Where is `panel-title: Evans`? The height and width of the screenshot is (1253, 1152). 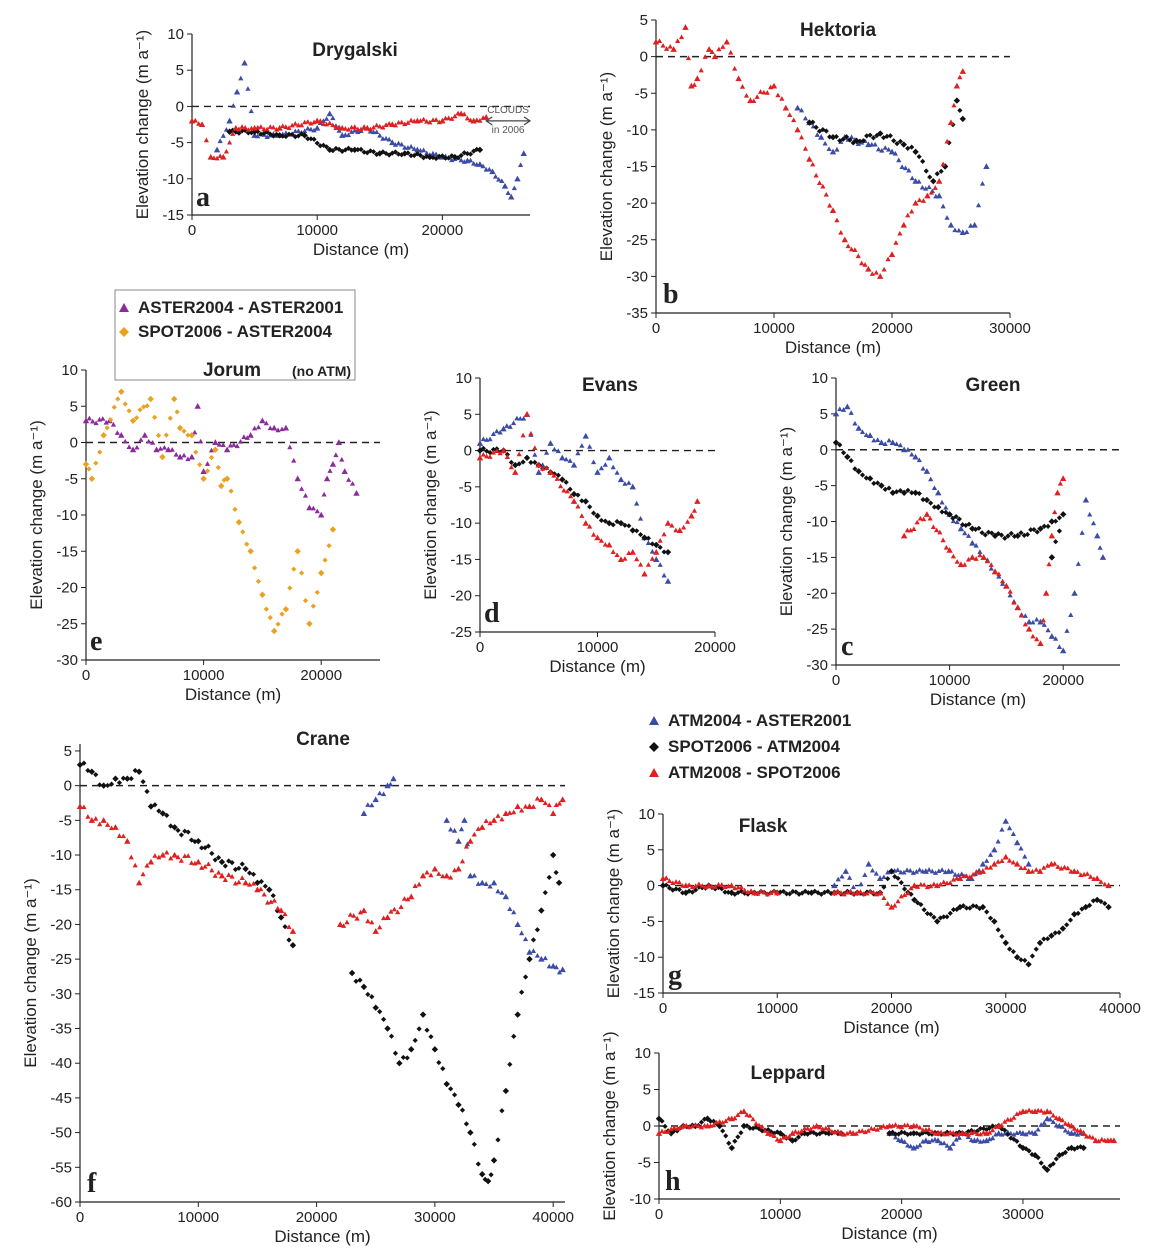
panel-title: Evans is located at coordinates (610, 385).